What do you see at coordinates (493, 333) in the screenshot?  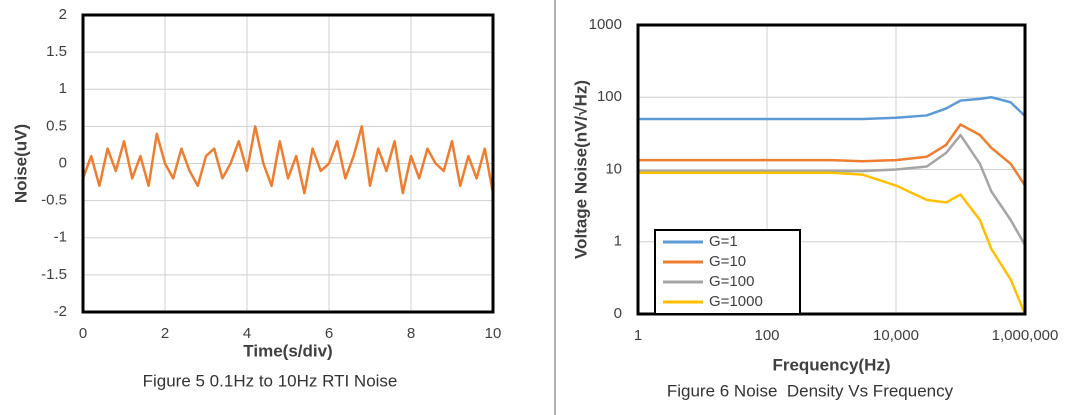 I see `x-tick-label: 10` at bounding box center [493, 333].